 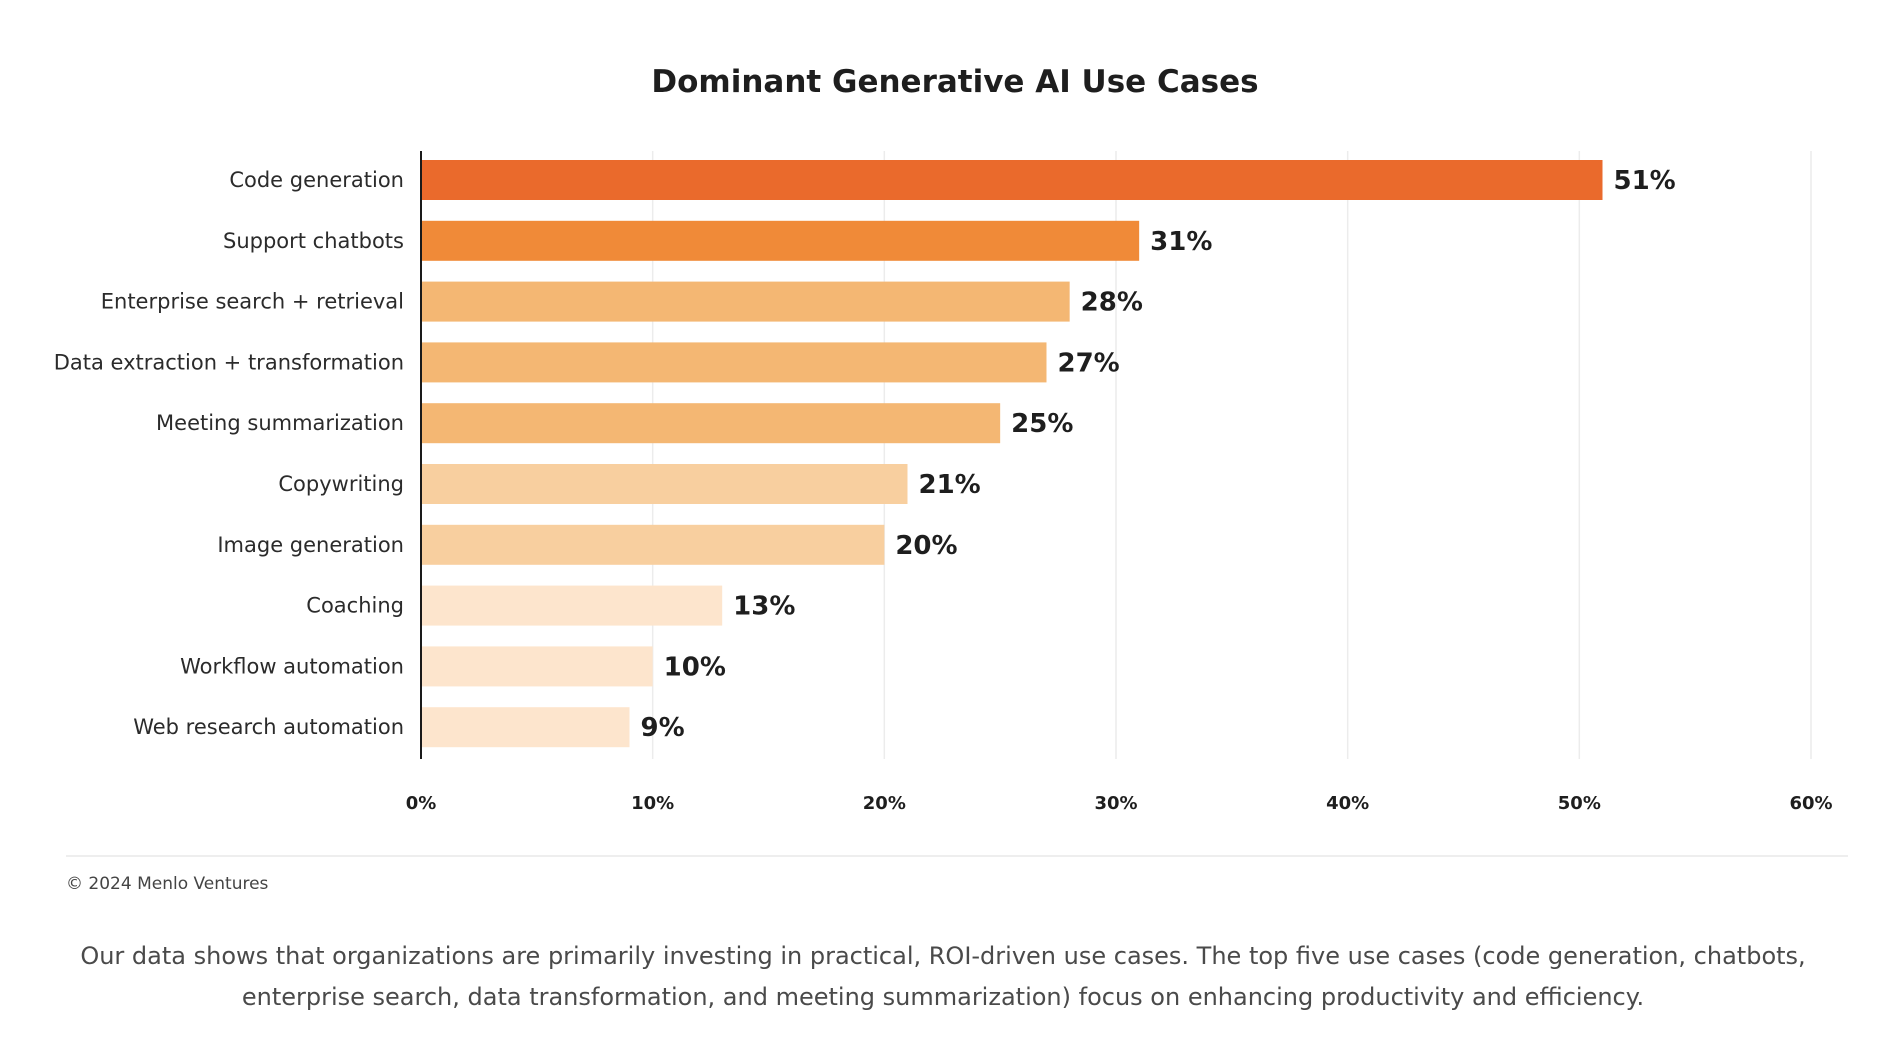 What do you see at coordinates (954, 82) in the screenshot?
I see `chart-title: Dominant Generative AI Use Cases` at bounding box center [954, 82].